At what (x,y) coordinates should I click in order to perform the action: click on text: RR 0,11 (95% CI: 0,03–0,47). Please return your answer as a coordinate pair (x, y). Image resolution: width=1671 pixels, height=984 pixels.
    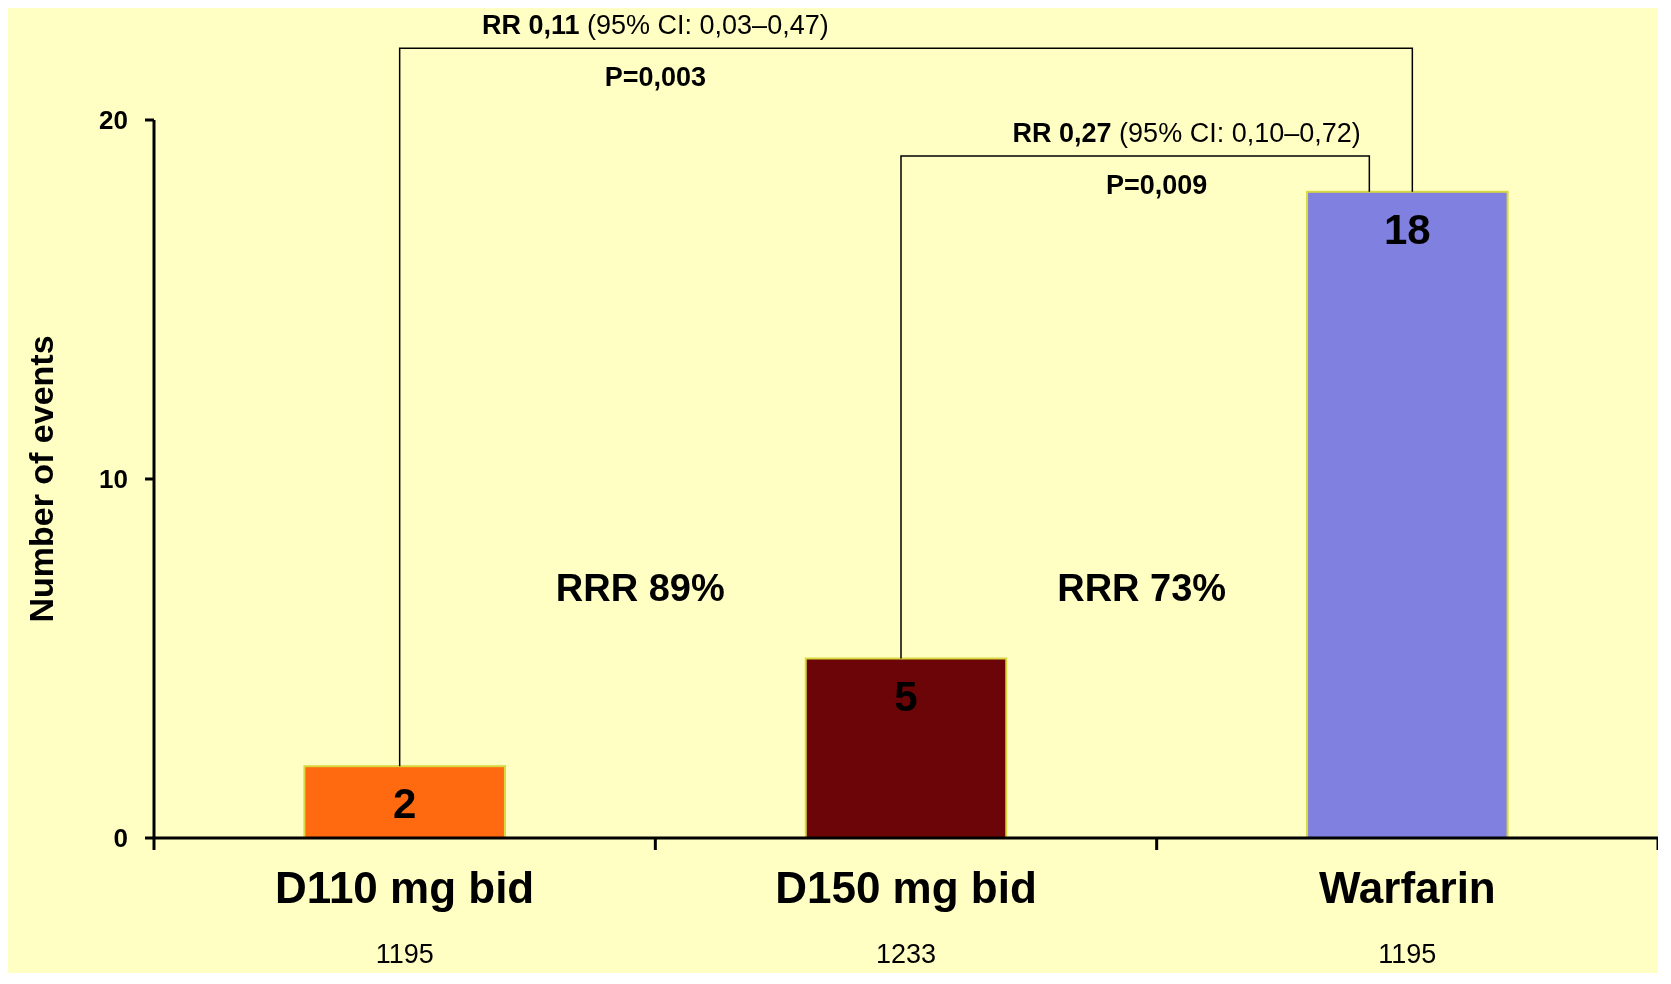
    Looking at the image, I should click on (655, 25).